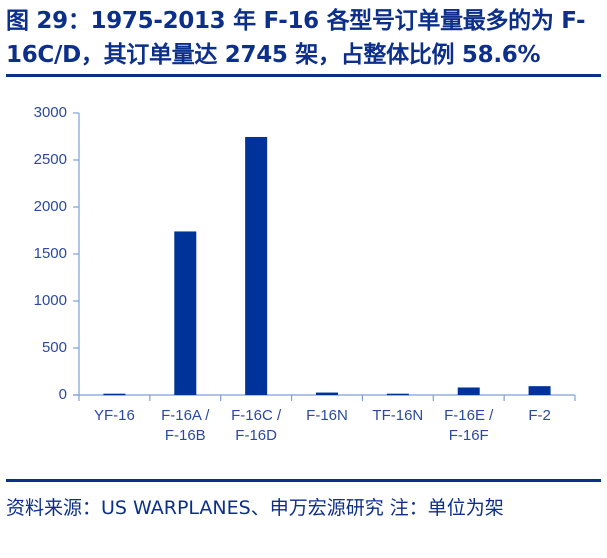 The height and width of the screenshot is (558, 607). I want to click on bar-f-16a-f-16b, so click(185, 313).